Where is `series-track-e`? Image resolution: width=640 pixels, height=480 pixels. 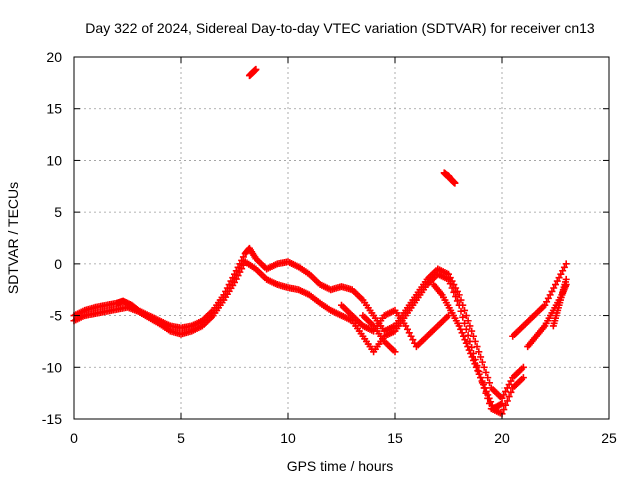 series-track-e is located at coordinates (468, 347).